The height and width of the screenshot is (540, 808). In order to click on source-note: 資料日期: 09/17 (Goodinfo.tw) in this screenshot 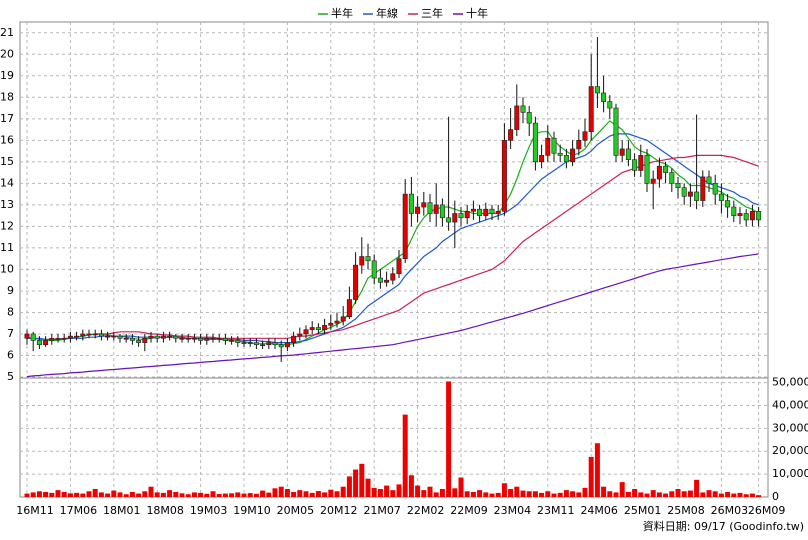, I will do `click(723, 526)`.